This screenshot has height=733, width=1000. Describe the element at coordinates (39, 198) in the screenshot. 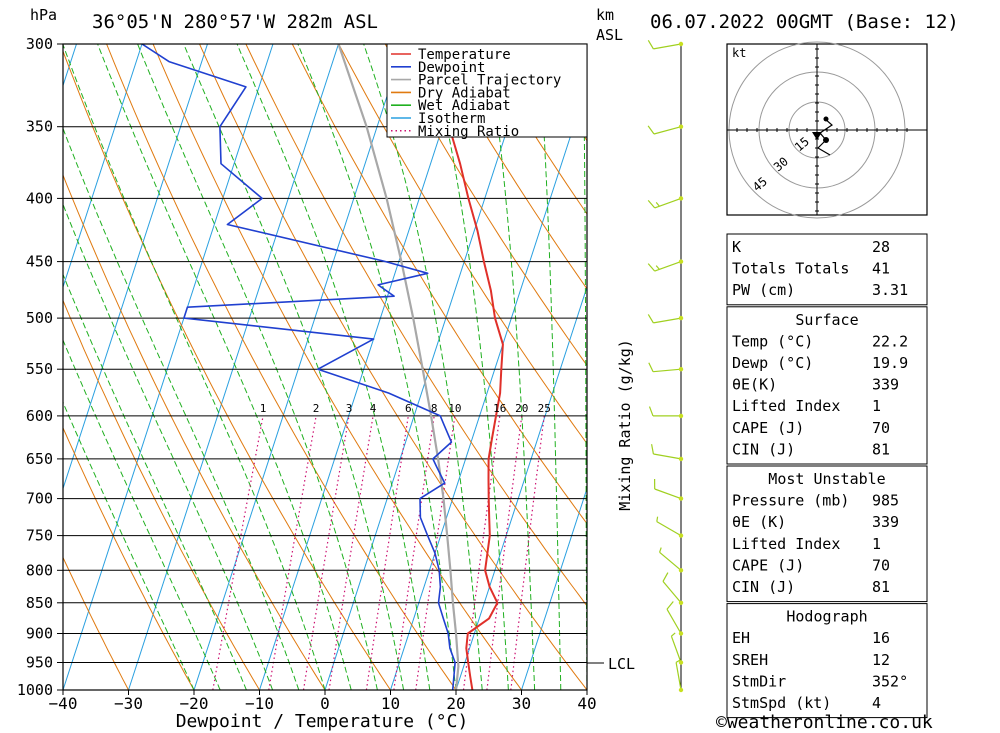

I see `pressure-tick-label: 400` at that location.